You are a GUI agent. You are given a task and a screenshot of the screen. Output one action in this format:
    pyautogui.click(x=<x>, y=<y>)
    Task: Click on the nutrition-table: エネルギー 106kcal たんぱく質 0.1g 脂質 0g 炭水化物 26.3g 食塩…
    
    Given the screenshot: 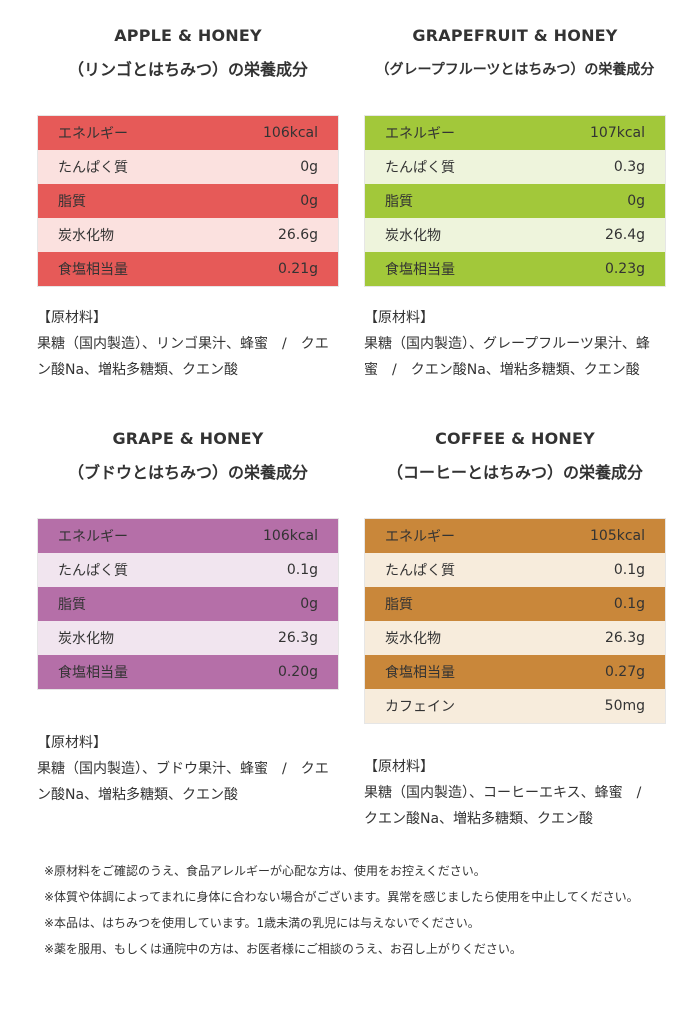 What is the action you would take?
    pyautogui.click(x=188, y=604)
    